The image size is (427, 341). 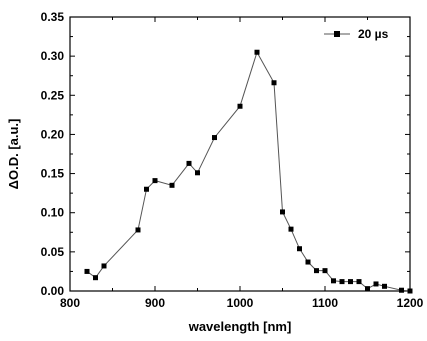 What do you see at coordinates (155, 303) in the screenshot?
I see `x-tick-label: 900` at bounding box center [155, 303].